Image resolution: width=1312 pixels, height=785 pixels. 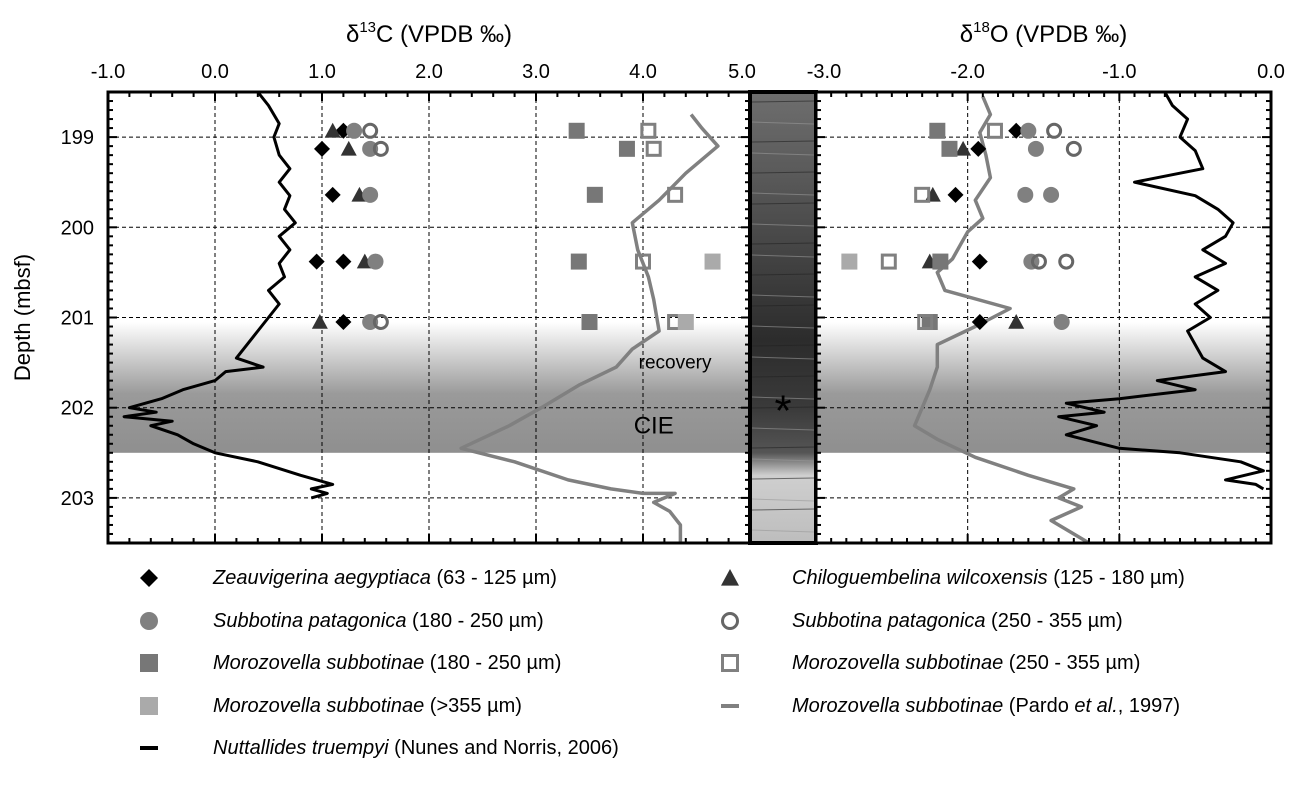 What do you see at coordinates (967, 72) in the screenshot?
I see `x-tick-label: -2.0` at bounding box center [967, 72].